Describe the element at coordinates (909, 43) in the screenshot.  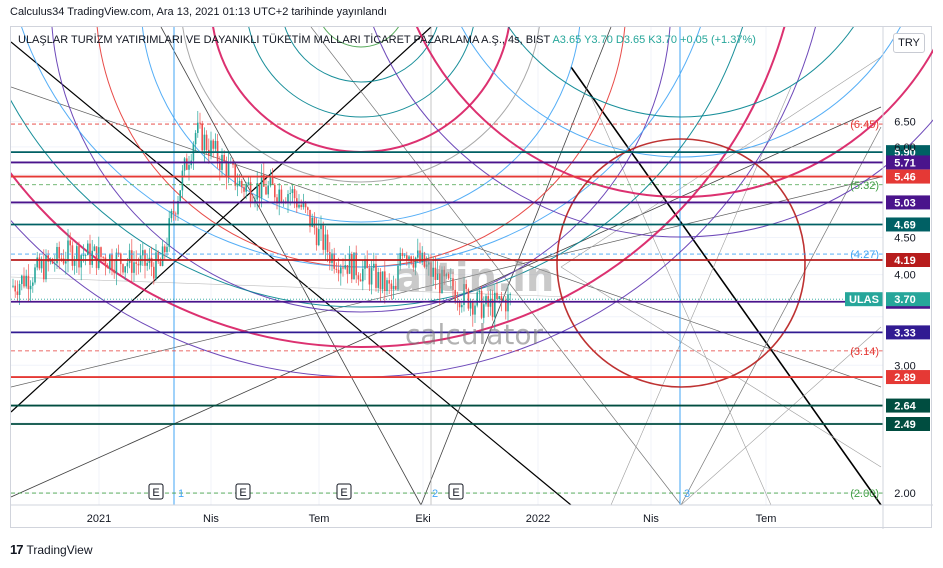
I see `currency-button: TRY` at that location.